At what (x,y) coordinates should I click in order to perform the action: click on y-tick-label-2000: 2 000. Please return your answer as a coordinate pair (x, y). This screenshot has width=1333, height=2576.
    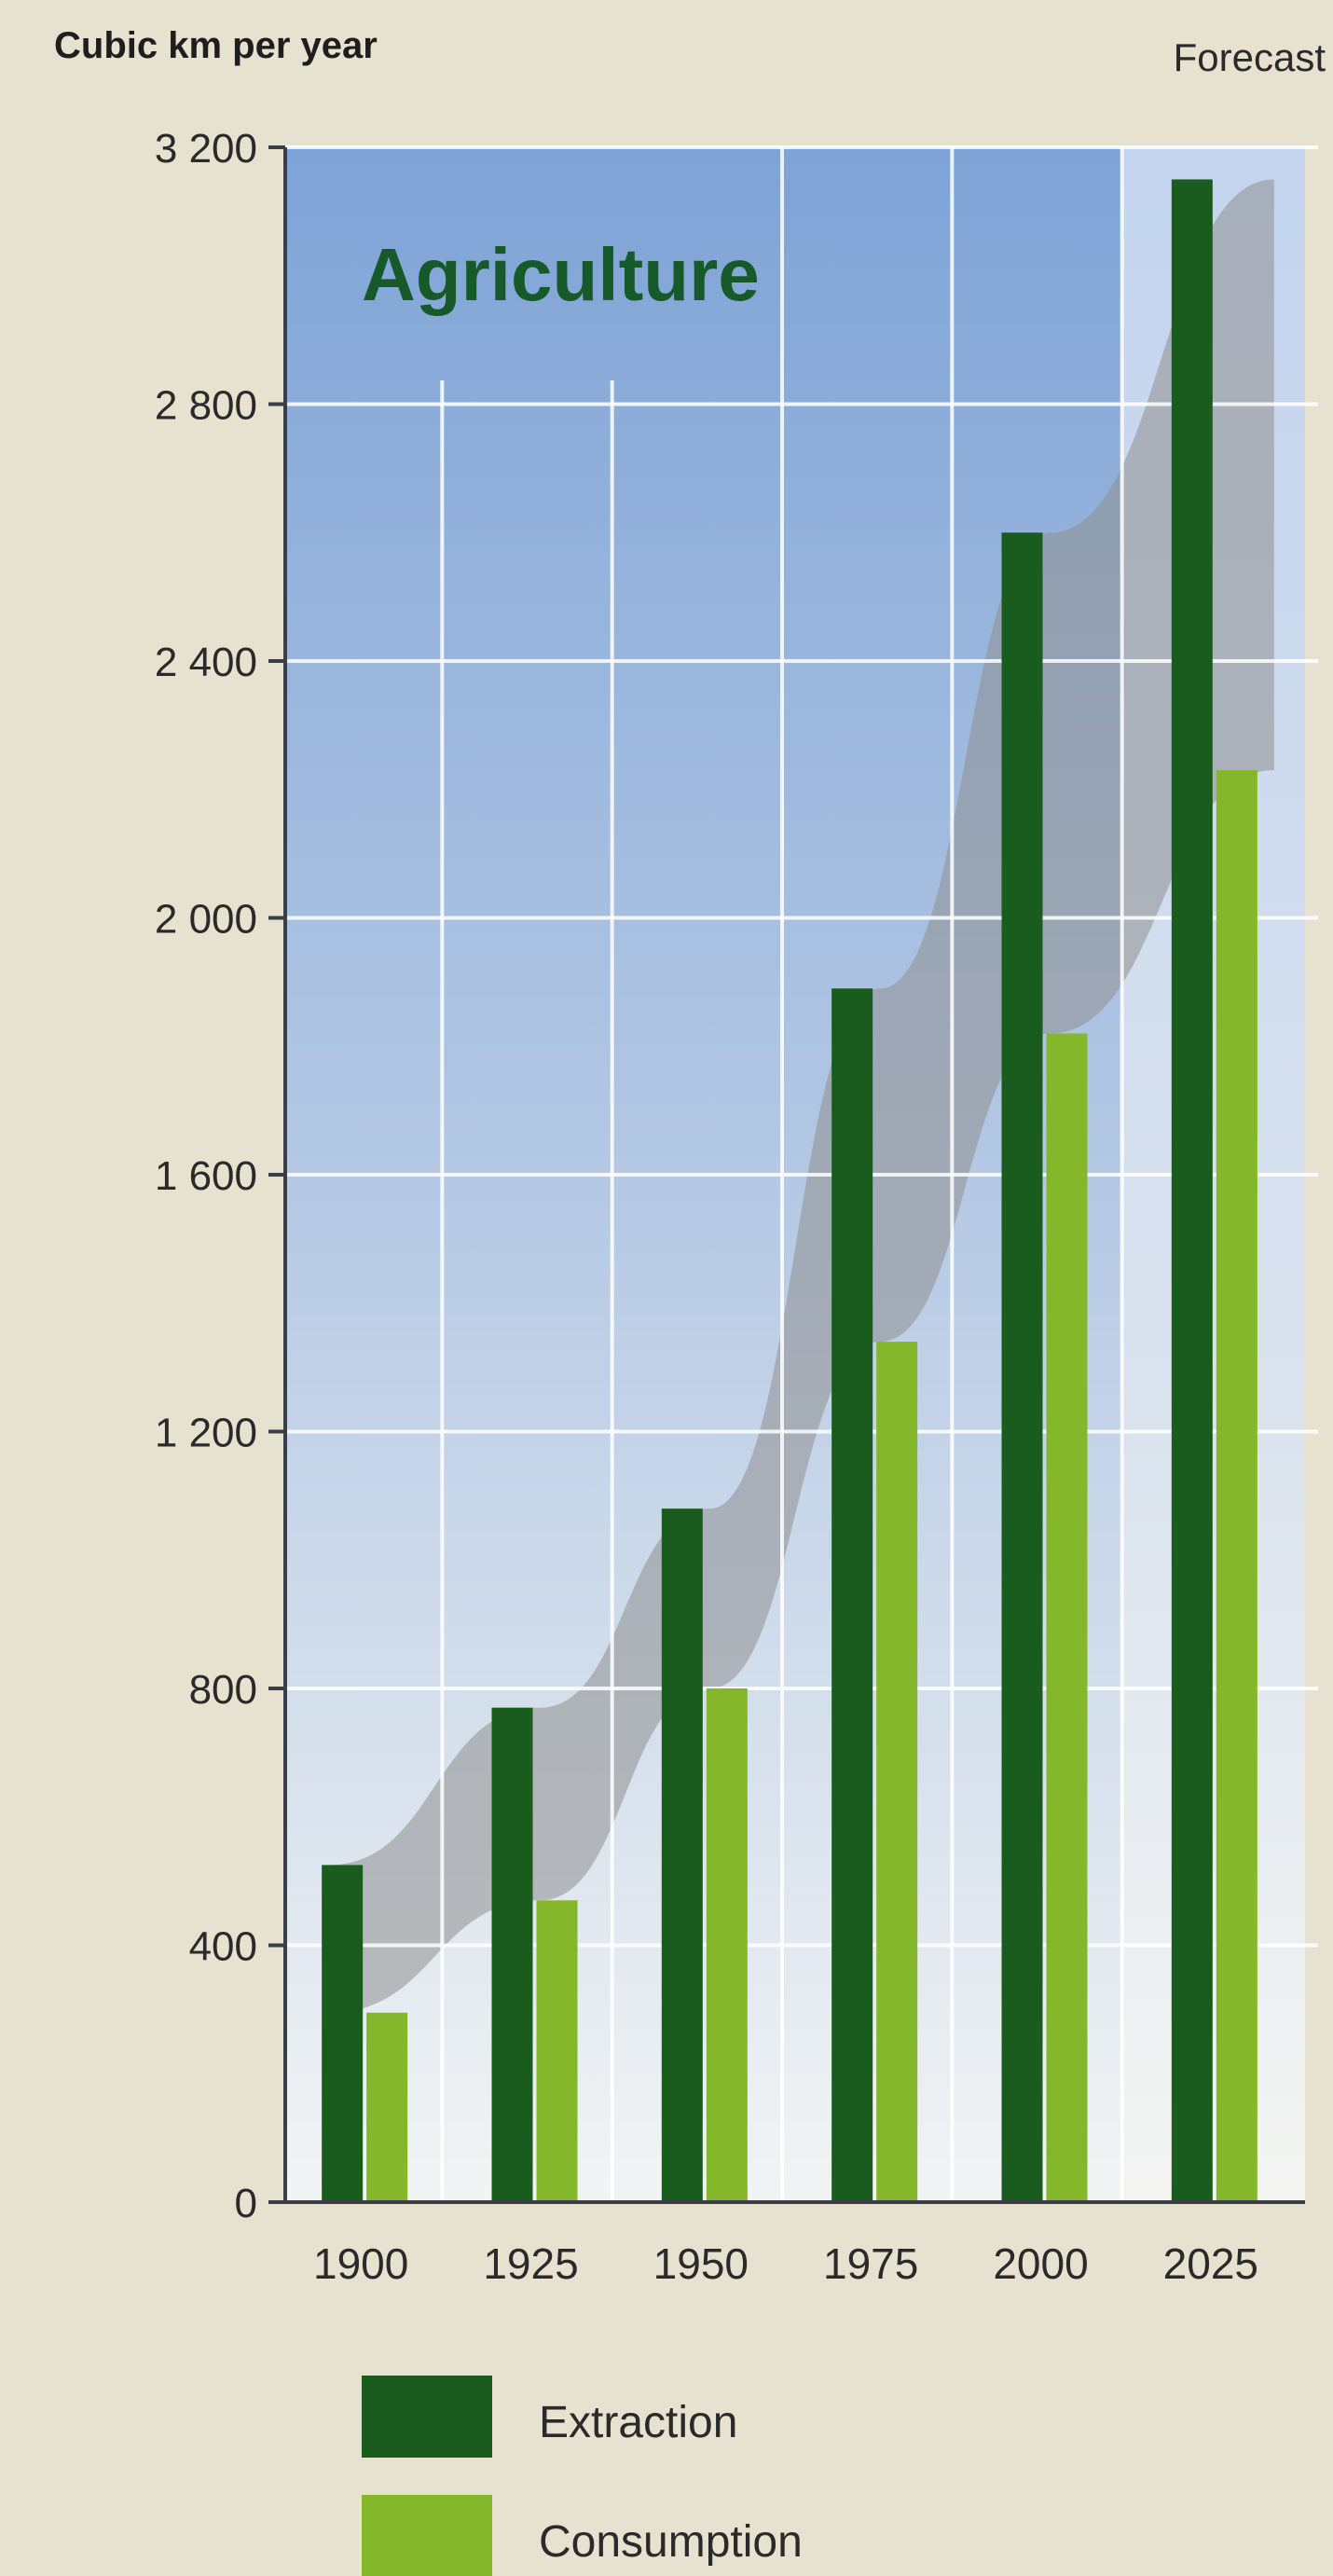
    Looking at the image, I should click on (206, 920).